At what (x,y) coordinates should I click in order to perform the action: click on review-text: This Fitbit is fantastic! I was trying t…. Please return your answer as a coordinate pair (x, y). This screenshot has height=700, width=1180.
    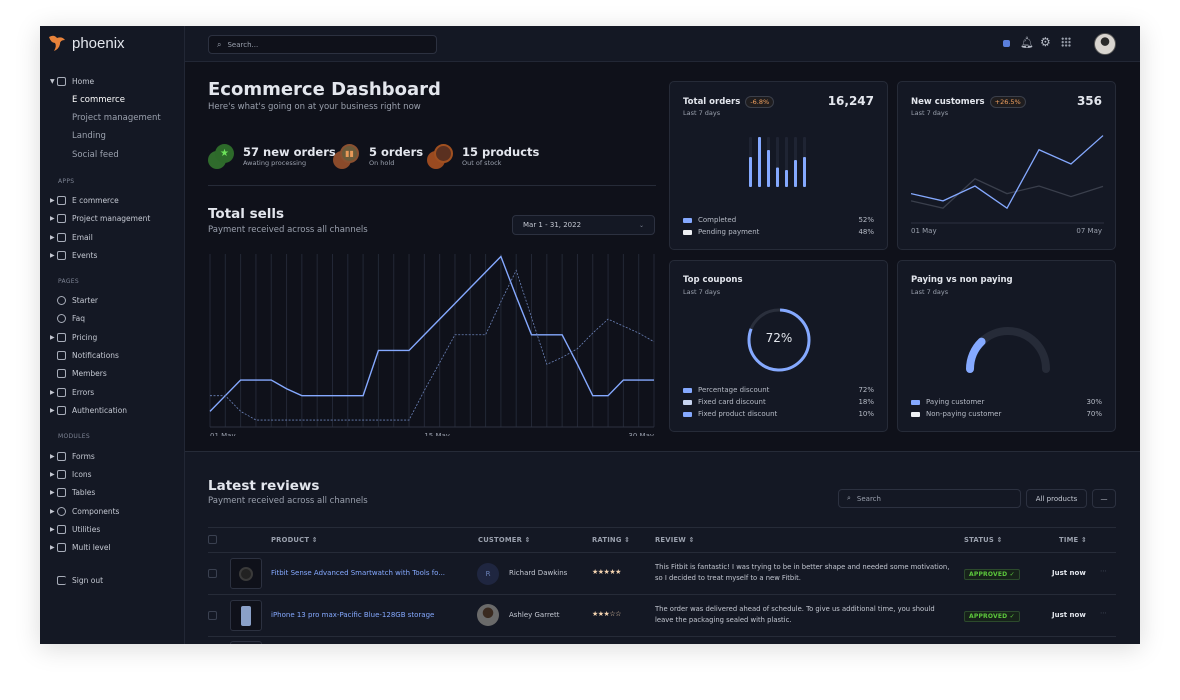
    Looking at the image, I should click on (802, 567).